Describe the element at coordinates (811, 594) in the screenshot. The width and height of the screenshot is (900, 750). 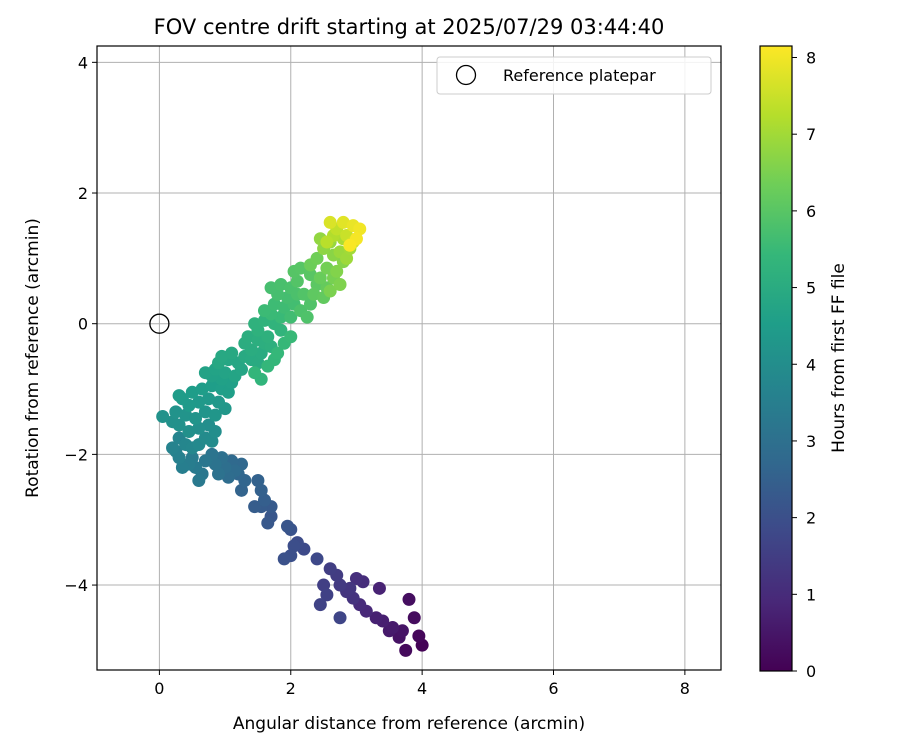
I see `colorbar-tick-label: 1` at that location.